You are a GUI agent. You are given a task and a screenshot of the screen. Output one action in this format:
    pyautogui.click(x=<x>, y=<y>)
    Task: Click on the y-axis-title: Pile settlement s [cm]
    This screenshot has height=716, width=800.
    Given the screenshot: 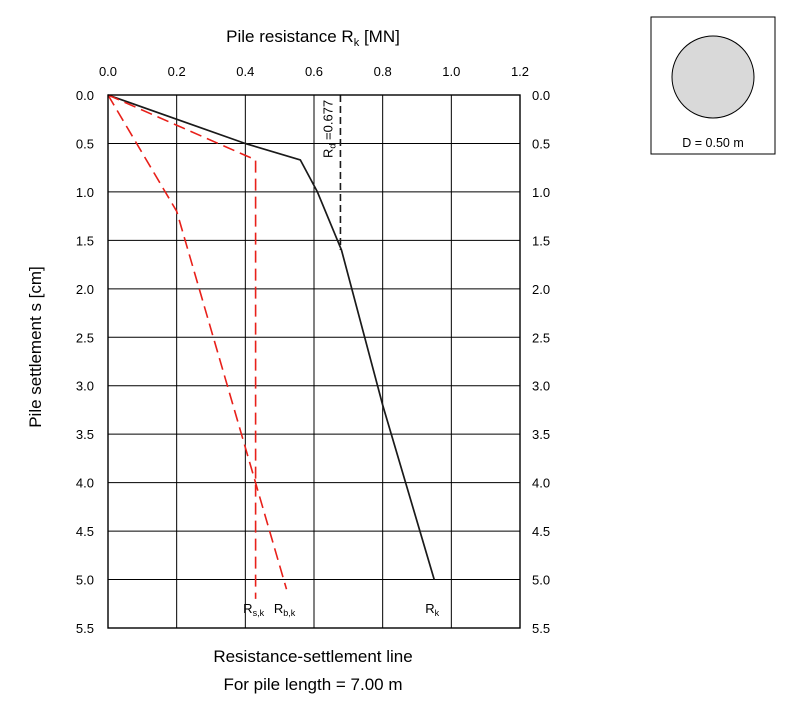 What is the action you would take?
    pyautogui.click(x=35, y=347)
    